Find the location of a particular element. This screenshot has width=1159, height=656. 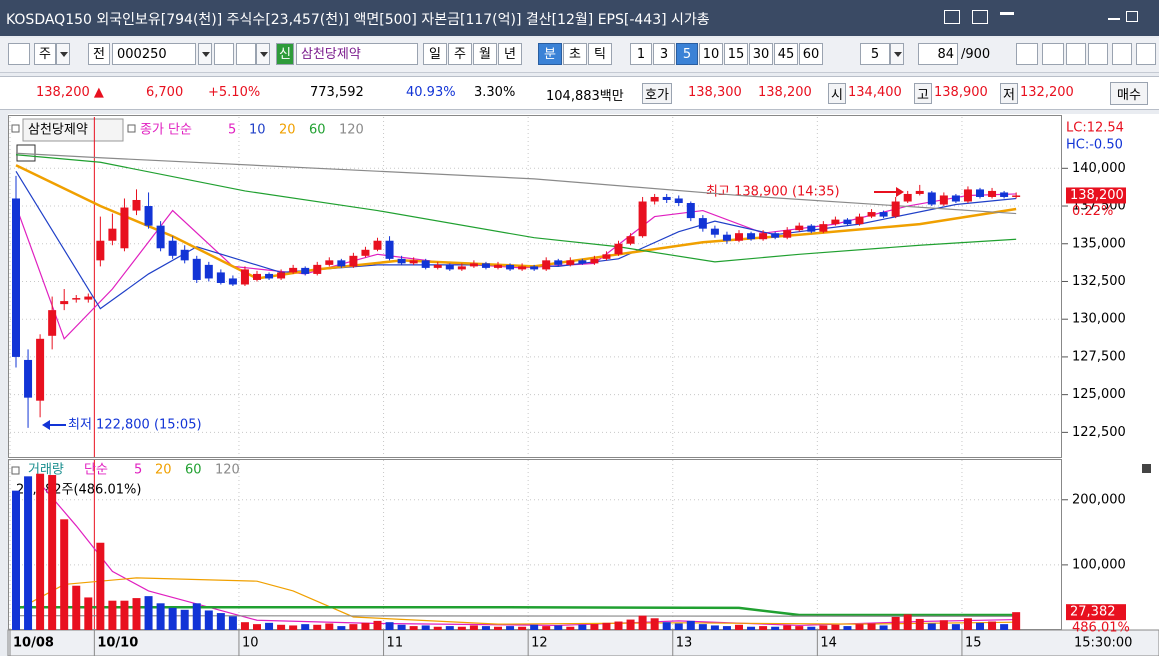

period: 주 is located at coordinates (460, 54).